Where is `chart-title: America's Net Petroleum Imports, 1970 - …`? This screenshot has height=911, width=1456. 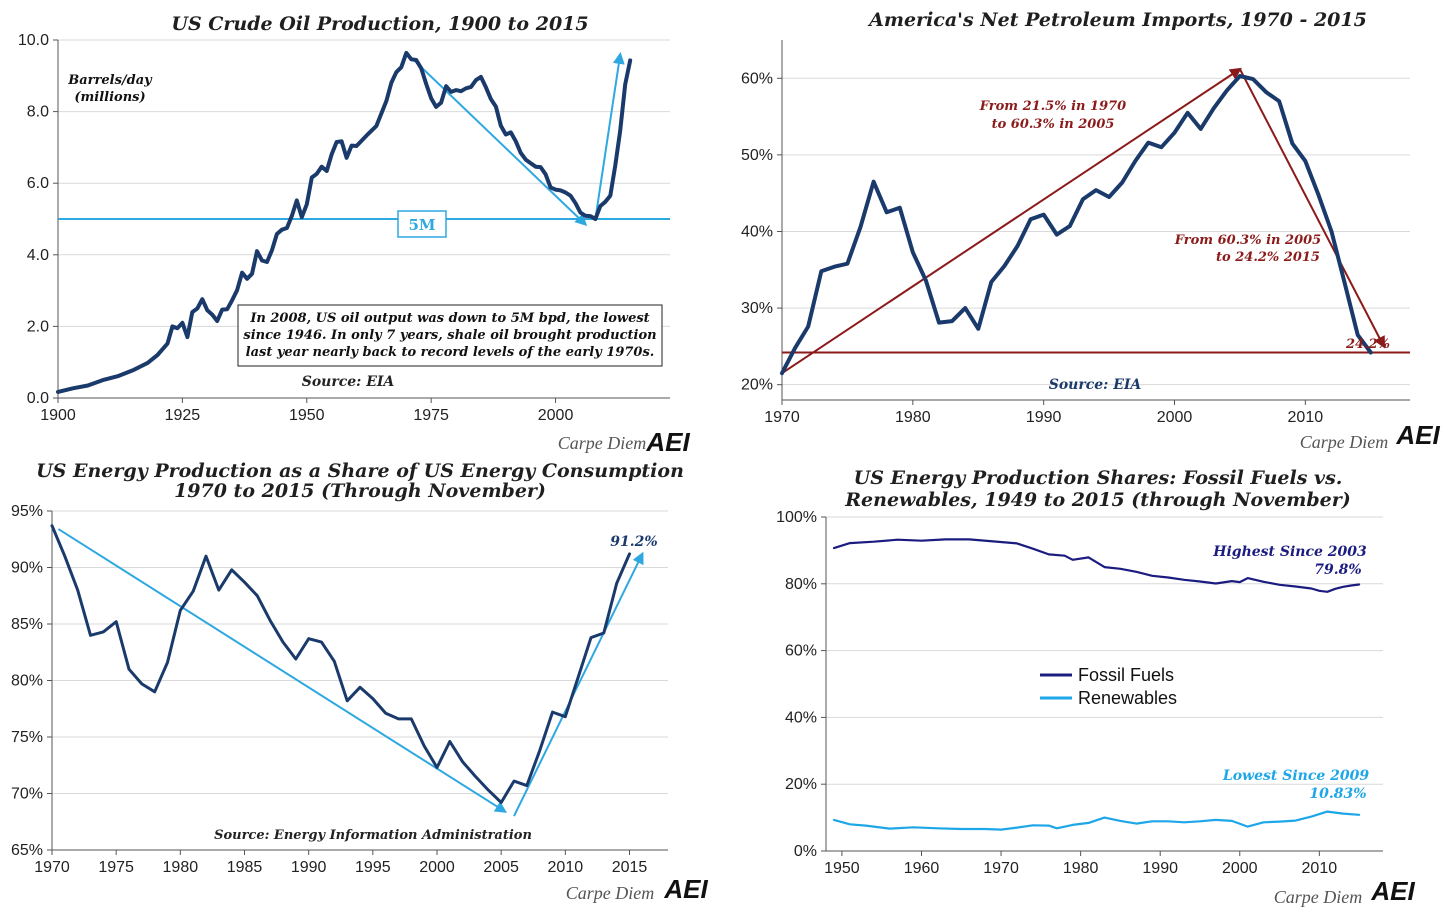 chart-title: America's Net Petroleum Imports, 1970 - … is located at coordinates (1117, 20).